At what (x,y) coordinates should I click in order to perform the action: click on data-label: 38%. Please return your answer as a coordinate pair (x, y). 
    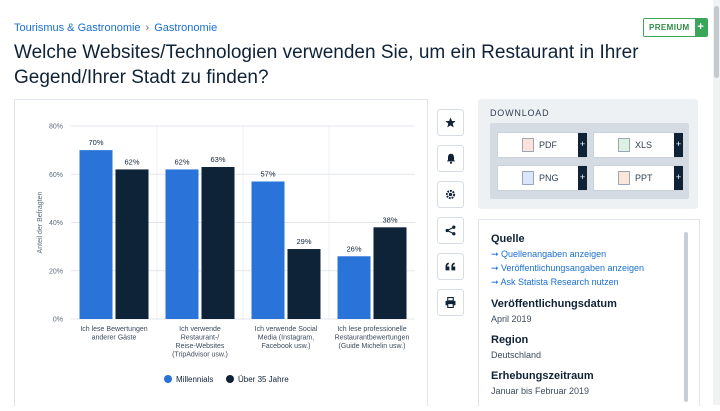
    Looking at the image, I should click on (389, 219).